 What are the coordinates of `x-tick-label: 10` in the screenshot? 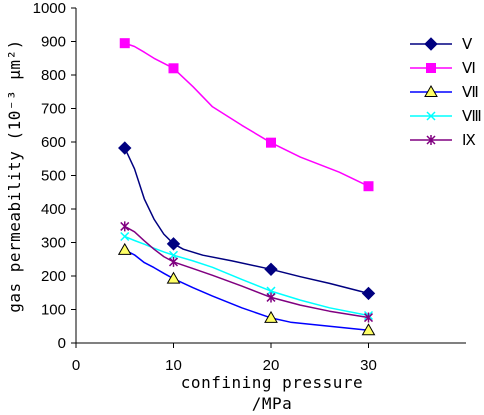 It's located at (173, 365).